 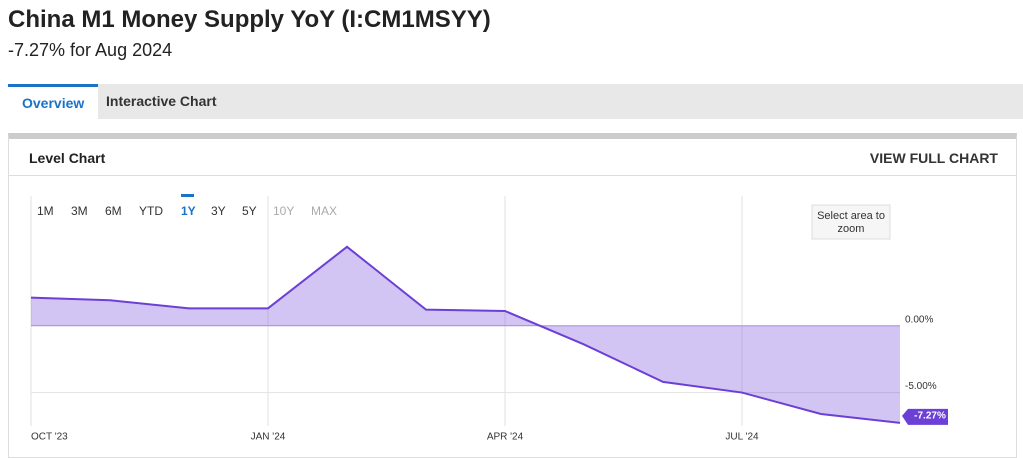 I want to click on tab: Overview, so click(x=53, y=101).